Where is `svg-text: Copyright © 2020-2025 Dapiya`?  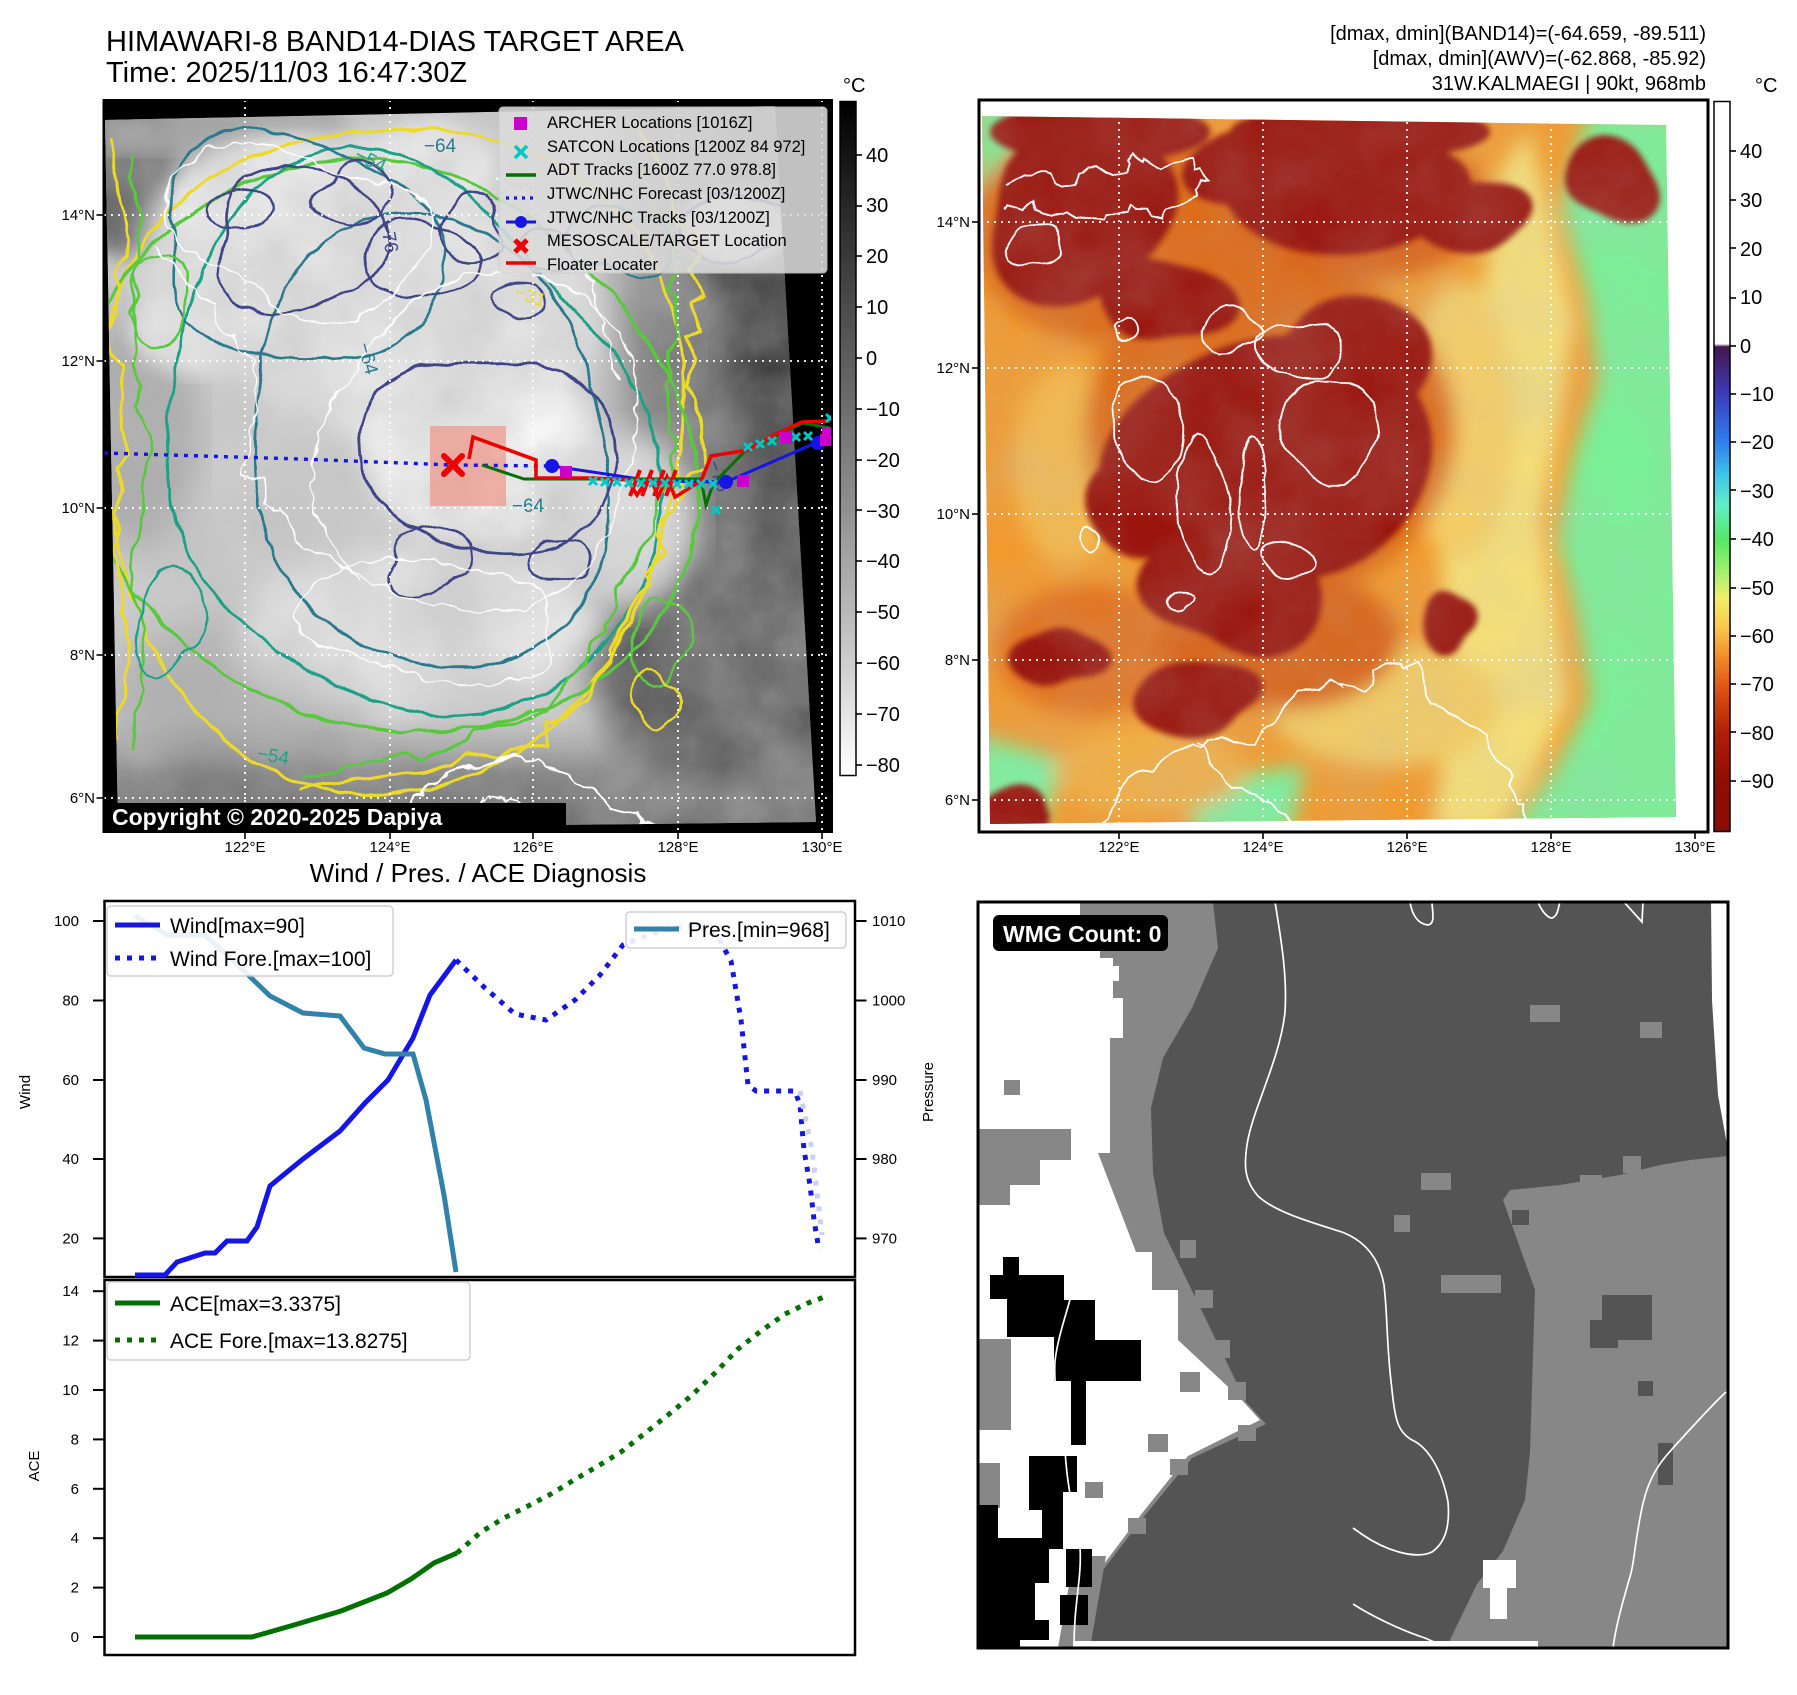
svg-text: Copyright © 2020-2025 Dapiya is located at coordinates (277, 817).